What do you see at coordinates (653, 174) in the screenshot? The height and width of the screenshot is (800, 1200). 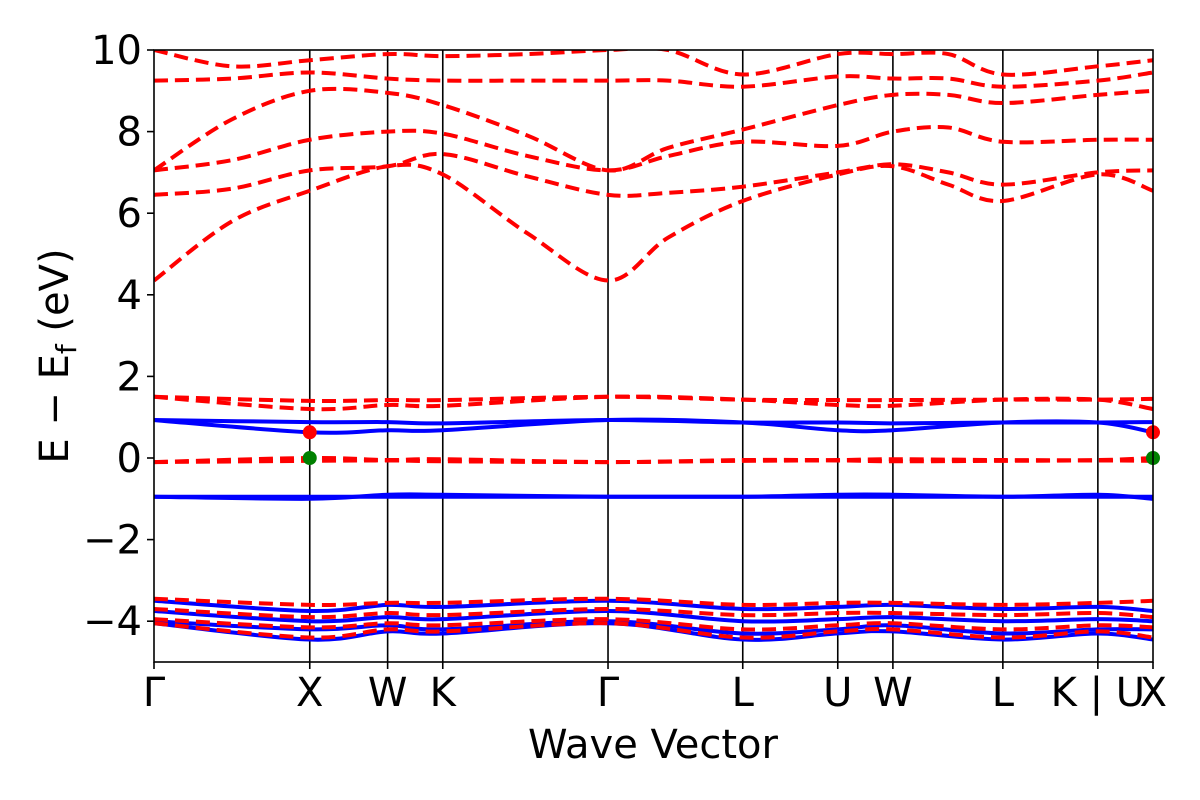 I see `band-line-s1-b9` at bounding box center [653, 174].